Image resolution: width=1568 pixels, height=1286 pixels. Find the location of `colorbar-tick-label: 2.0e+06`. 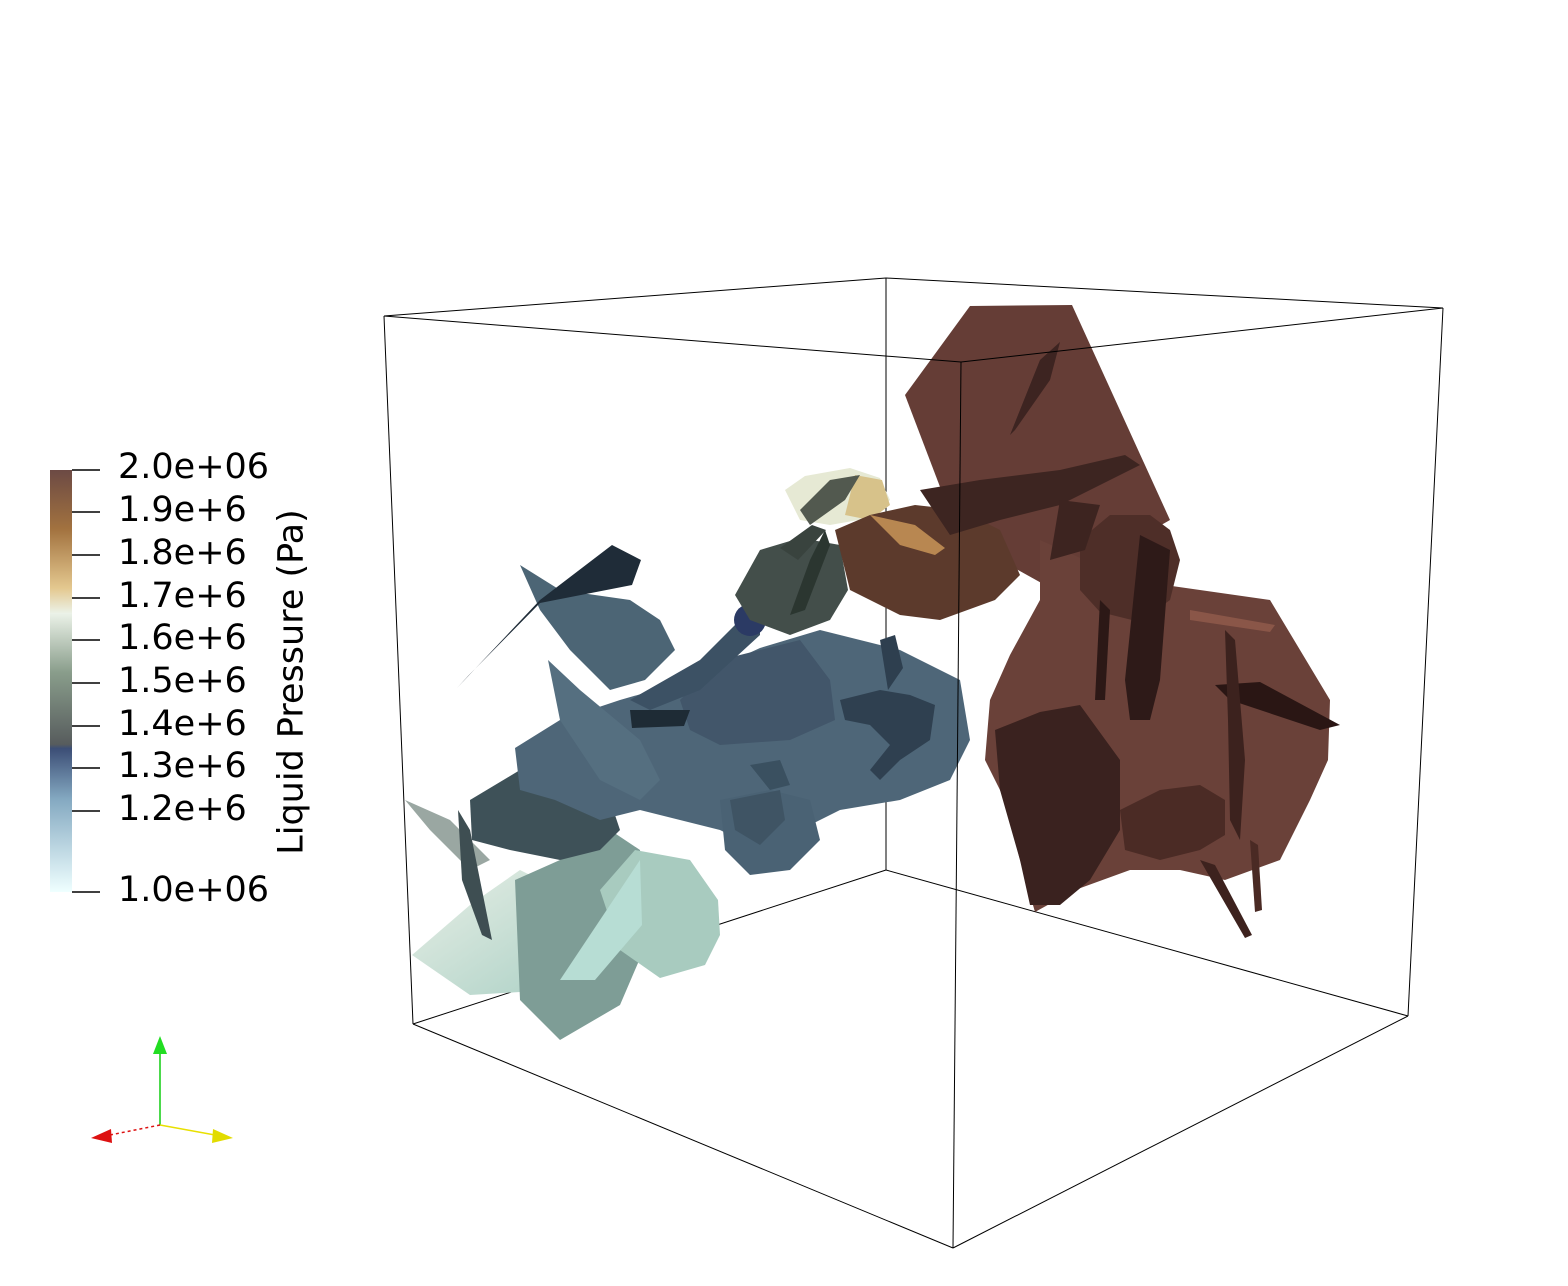

colorbar-tick-label: 2.0e+06 is located at coordinates (194, 467).